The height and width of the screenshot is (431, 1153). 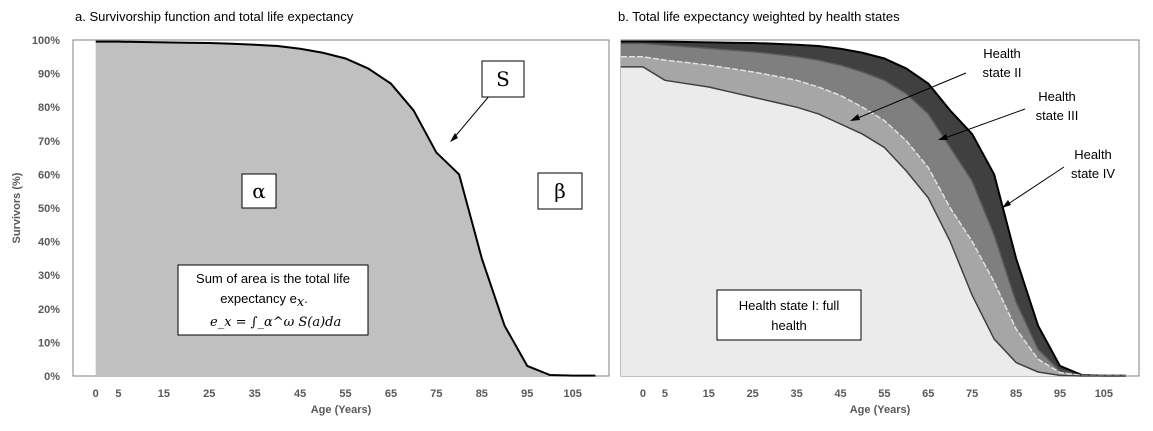 I want to click on textbox-line-2-text: expectancy e, so click(x=258, y=298).